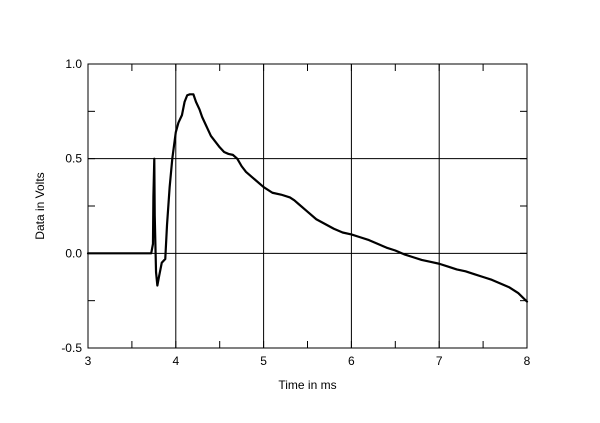  What do you see at coordinates (88, 361) in the screenshot?
I see `x-tick-label: 3` at bounding box center [88, 361].